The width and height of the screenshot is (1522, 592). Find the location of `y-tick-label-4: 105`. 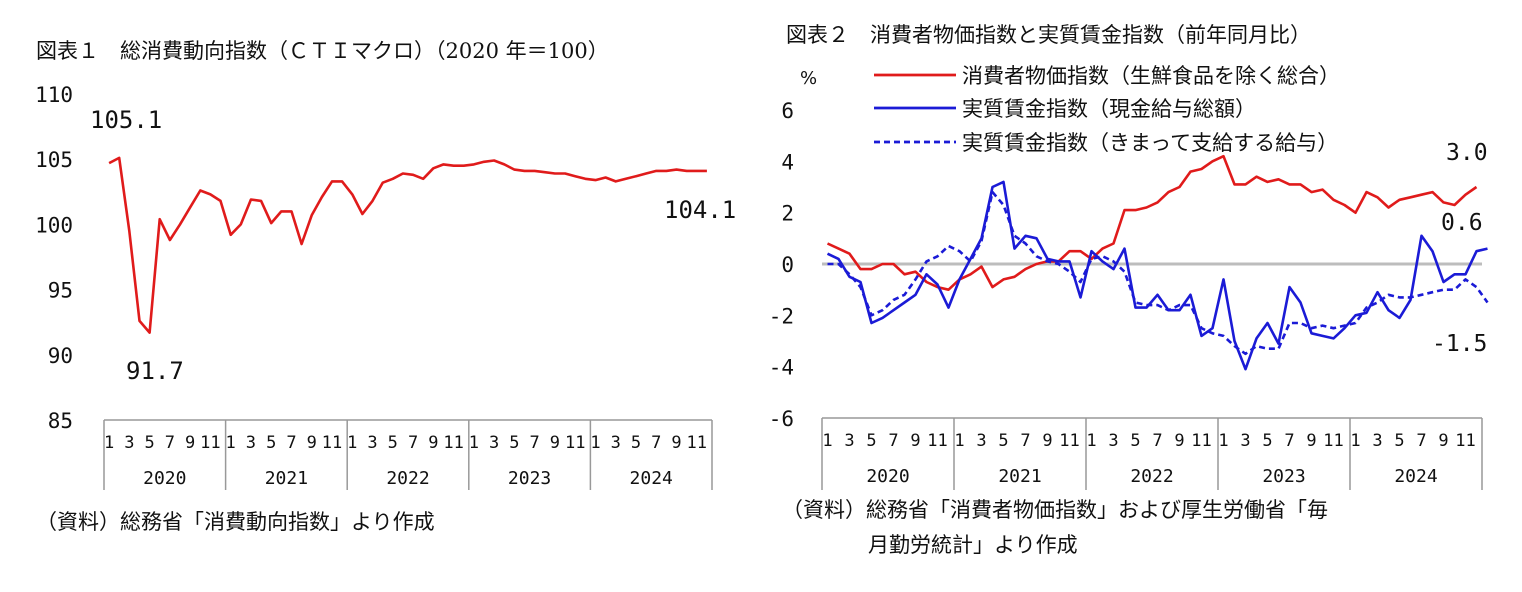

y-tick-label-4: 105 is located at coordinates (54, 160).